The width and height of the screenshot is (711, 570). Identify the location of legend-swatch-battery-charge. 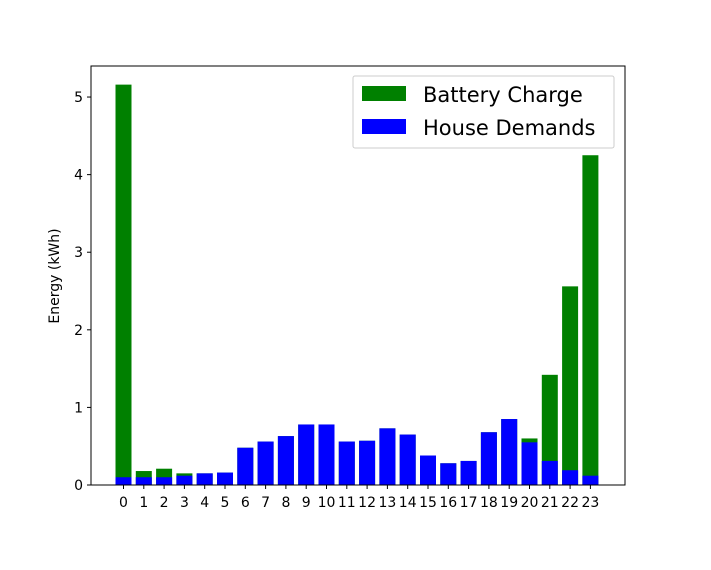
(384, 93).